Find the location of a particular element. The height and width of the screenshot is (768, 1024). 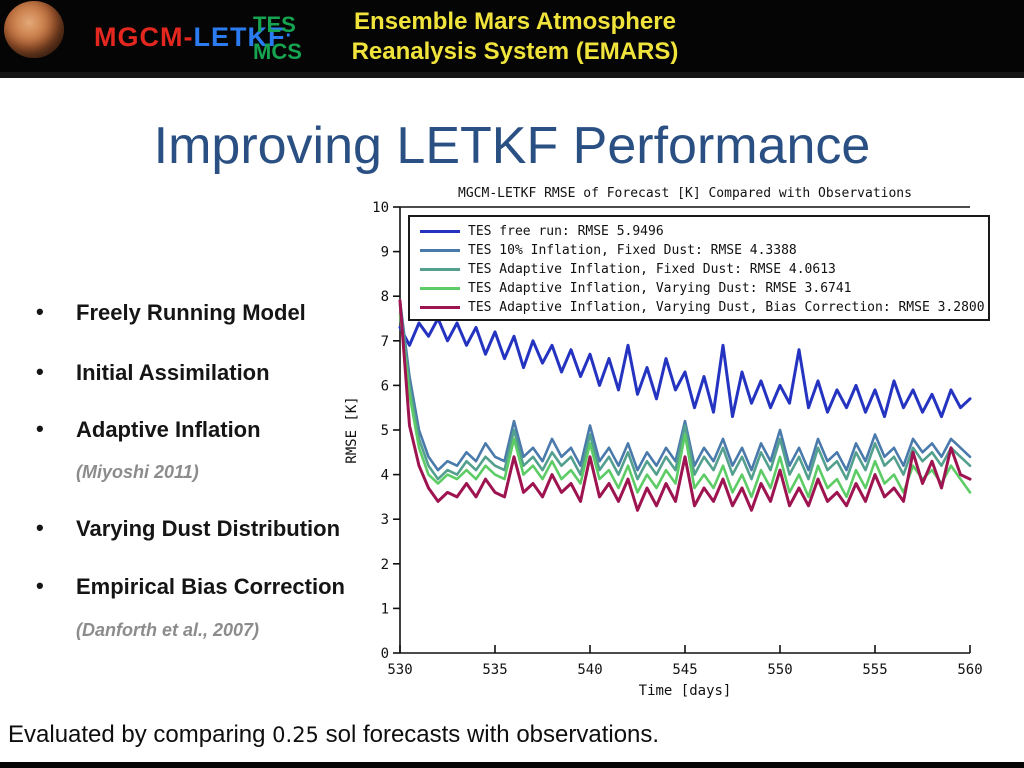

logo-dash: - is located at coordinates (188, 37).